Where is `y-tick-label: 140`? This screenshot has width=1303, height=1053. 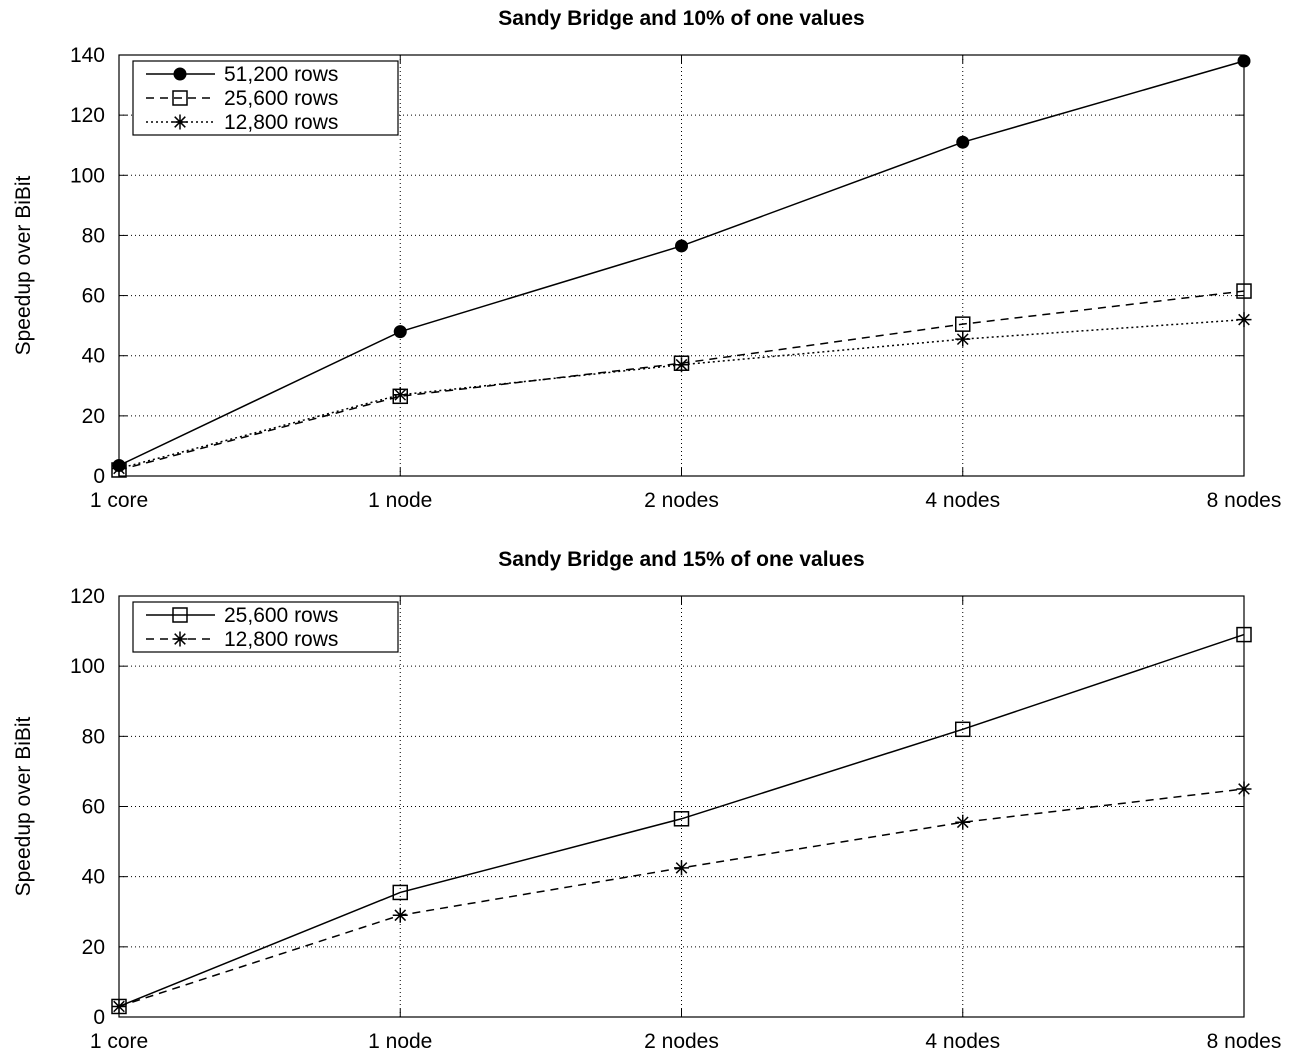
y-tick-label: 140 is located at coordinates (87, 55).